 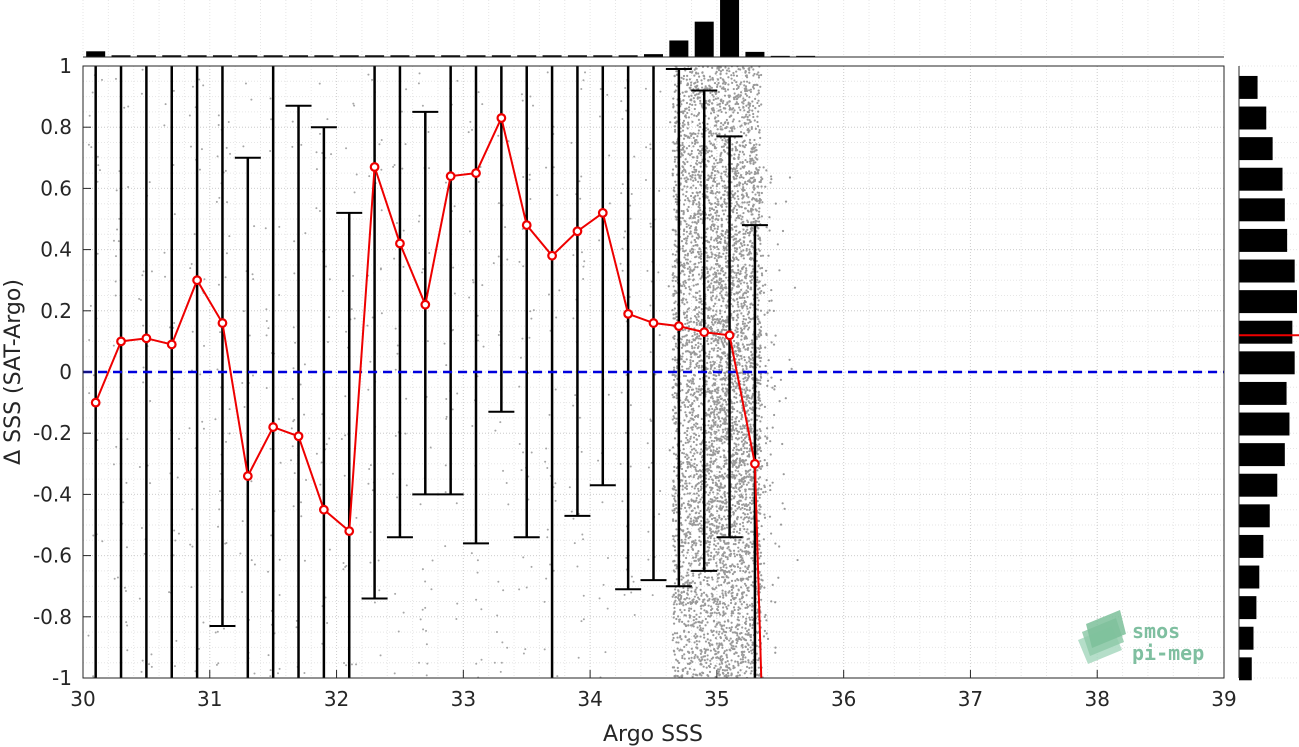 What do you see at coordinates (1268, 378) in the screenshot?
I see `right-histogram-bars` at bounding box center [1268, 378].